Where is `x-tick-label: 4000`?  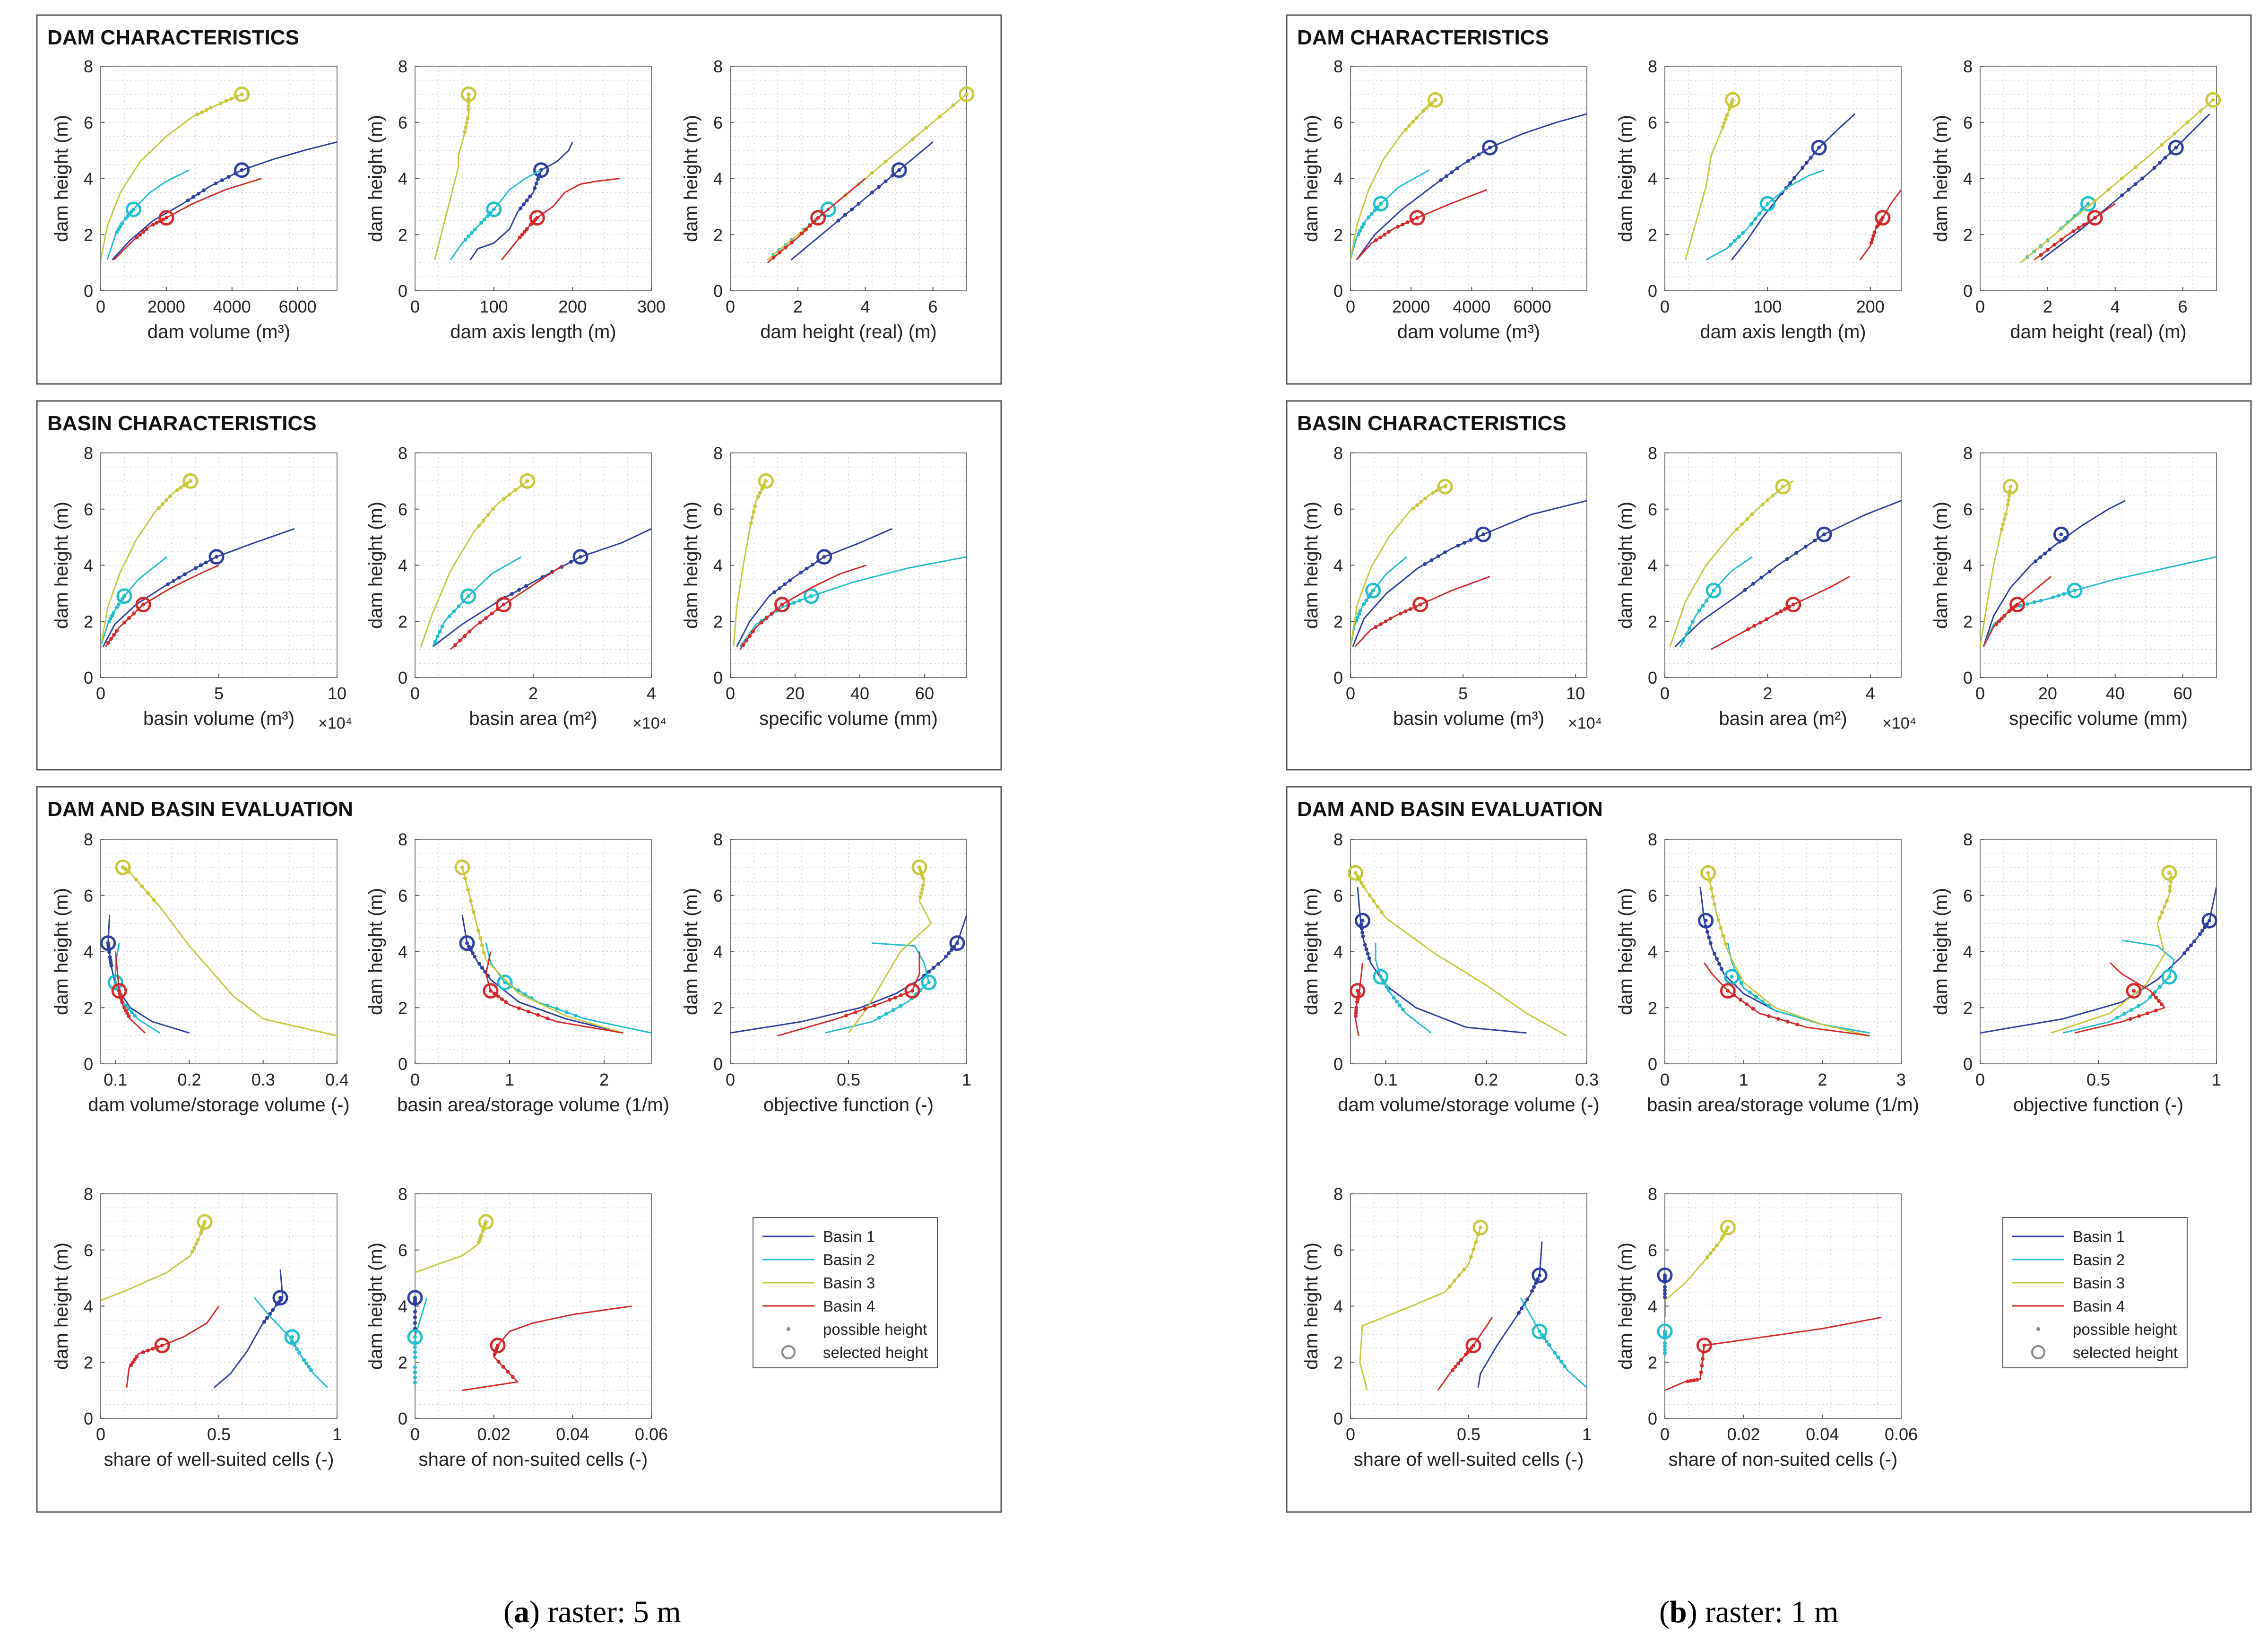 x-tick-label: 4000 is located at coordinates (232, 306).